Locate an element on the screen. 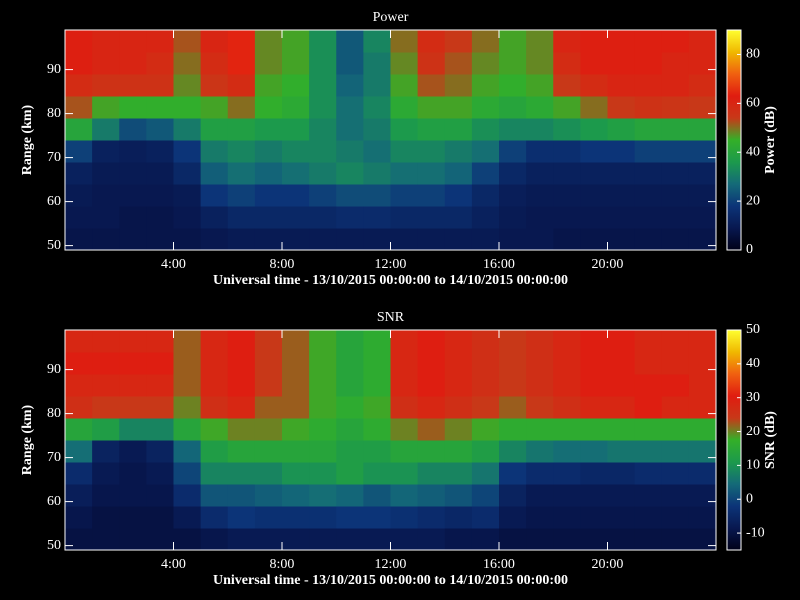  colorbar-tick-label: 30 is located at coordinates (753, 397).